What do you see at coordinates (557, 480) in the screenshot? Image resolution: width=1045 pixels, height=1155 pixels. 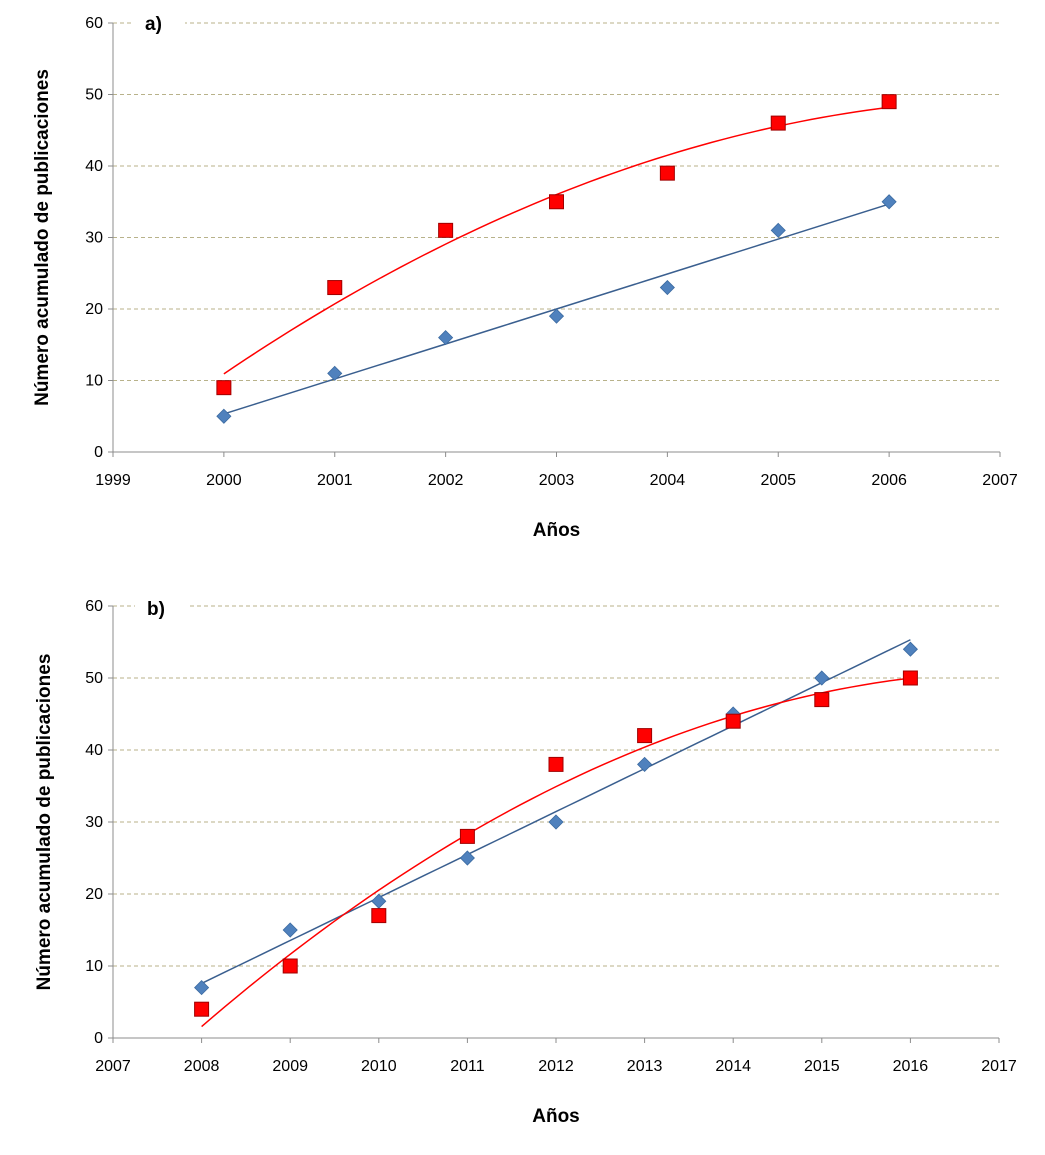 I see `x-tick-label: 2003` at bounding box center [557, 480].